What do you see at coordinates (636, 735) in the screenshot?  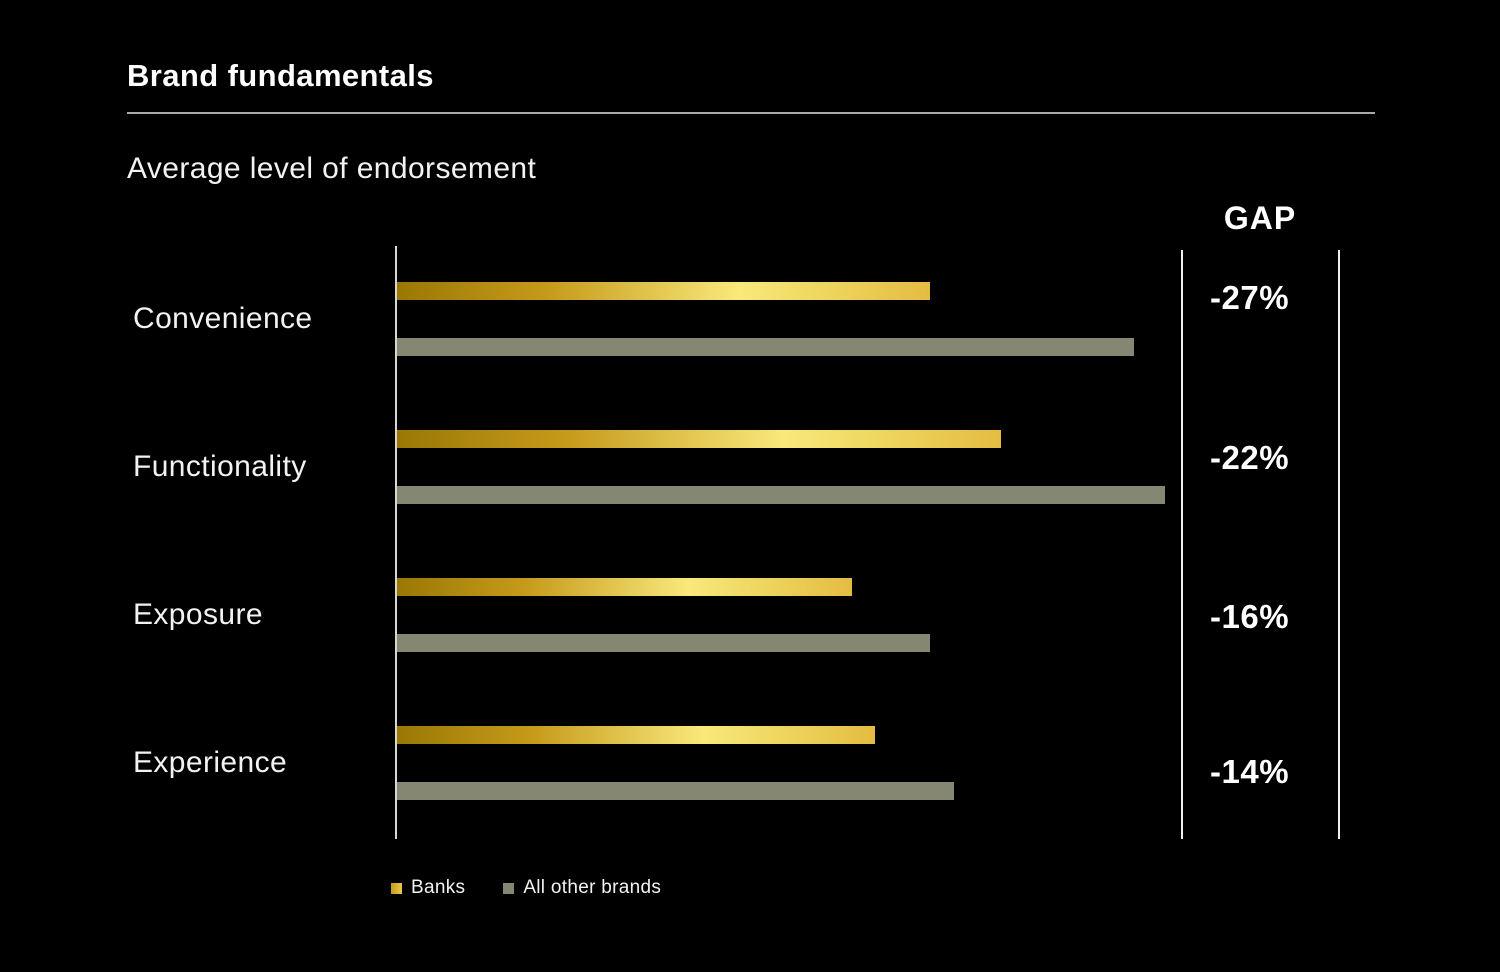 I see `bar-banks-experience` at bounding box center [636, 735].